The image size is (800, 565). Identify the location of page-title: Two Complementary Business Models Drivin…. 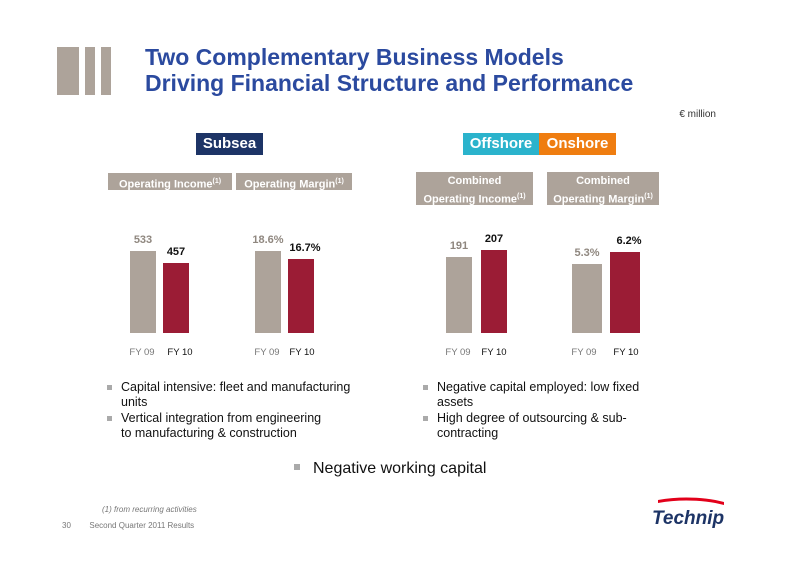
(389, 70).